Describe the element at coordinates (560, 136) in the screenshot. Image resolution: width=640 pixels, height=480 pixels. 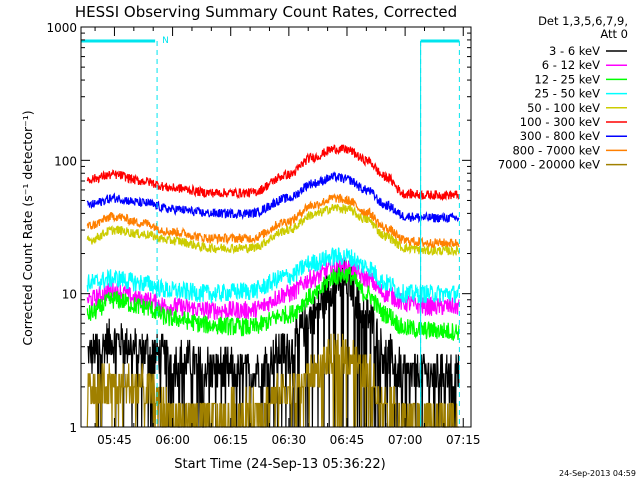
I see `legend-entry-label: 300 - 800 keV` at that location.